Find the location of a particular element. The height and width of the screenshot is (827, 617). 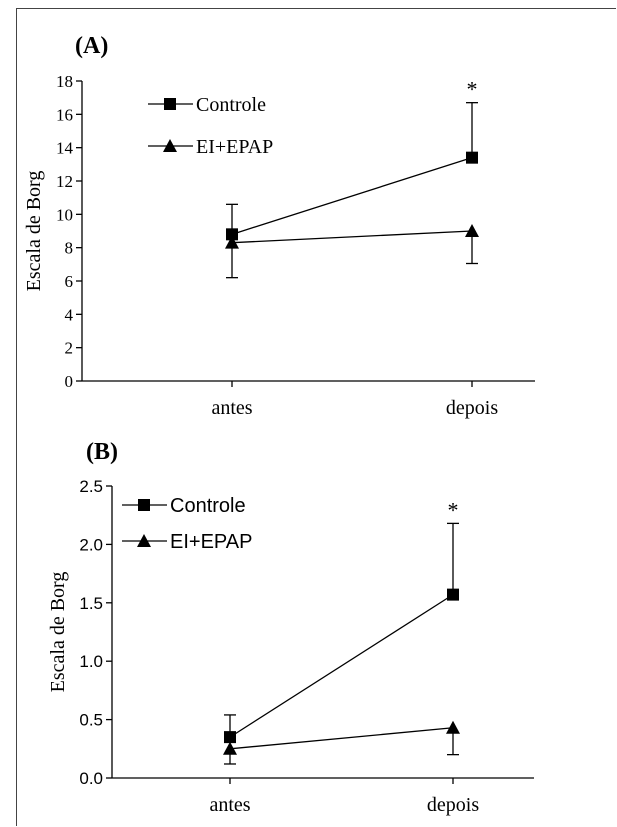

y-tick-label: 0.5 is located at coordinates (91, 720).